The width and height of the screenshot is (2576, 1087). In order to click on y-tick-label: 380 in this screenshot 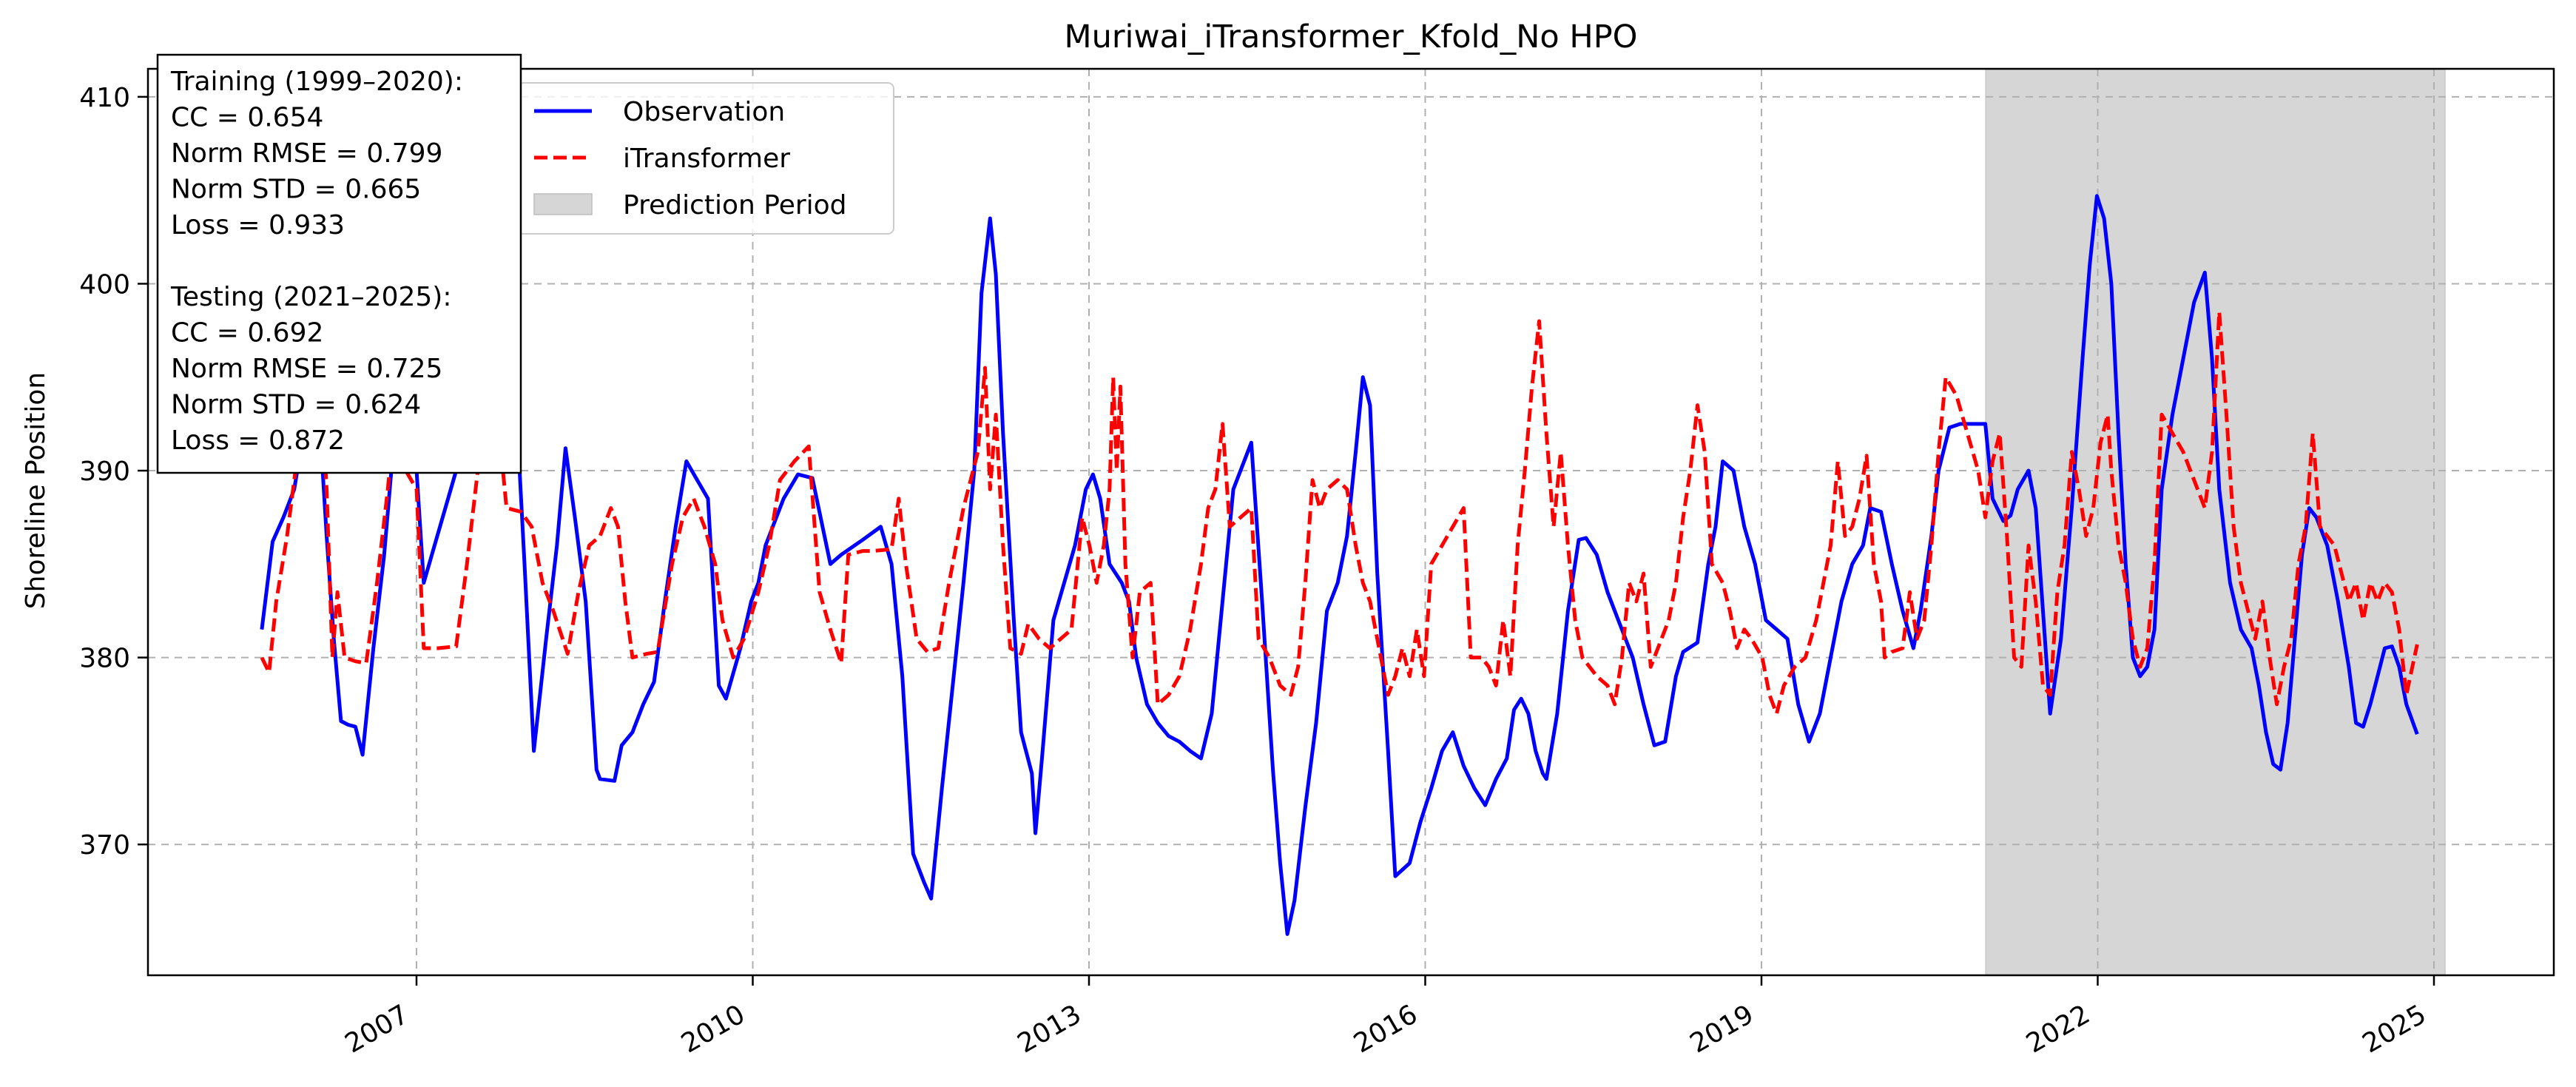, I will do `click(104, 659)`.